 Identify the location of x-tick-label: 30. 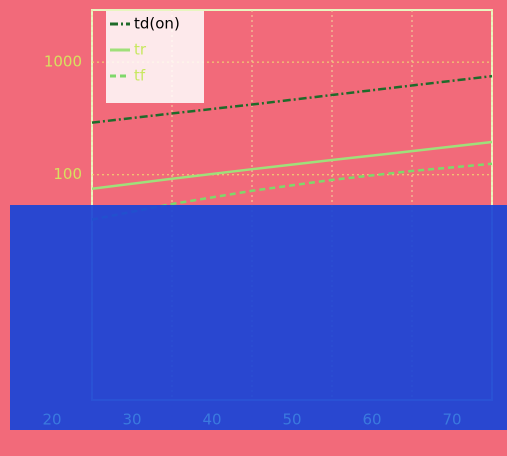
(131, 420).